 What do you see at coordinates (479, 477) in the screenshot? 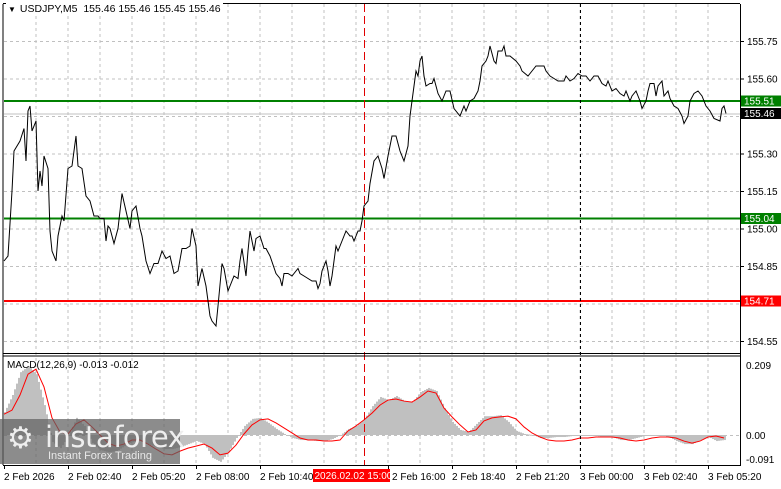
I see `time-tick-label: 2 Feb 18:40` at bounding box center [479, 477].